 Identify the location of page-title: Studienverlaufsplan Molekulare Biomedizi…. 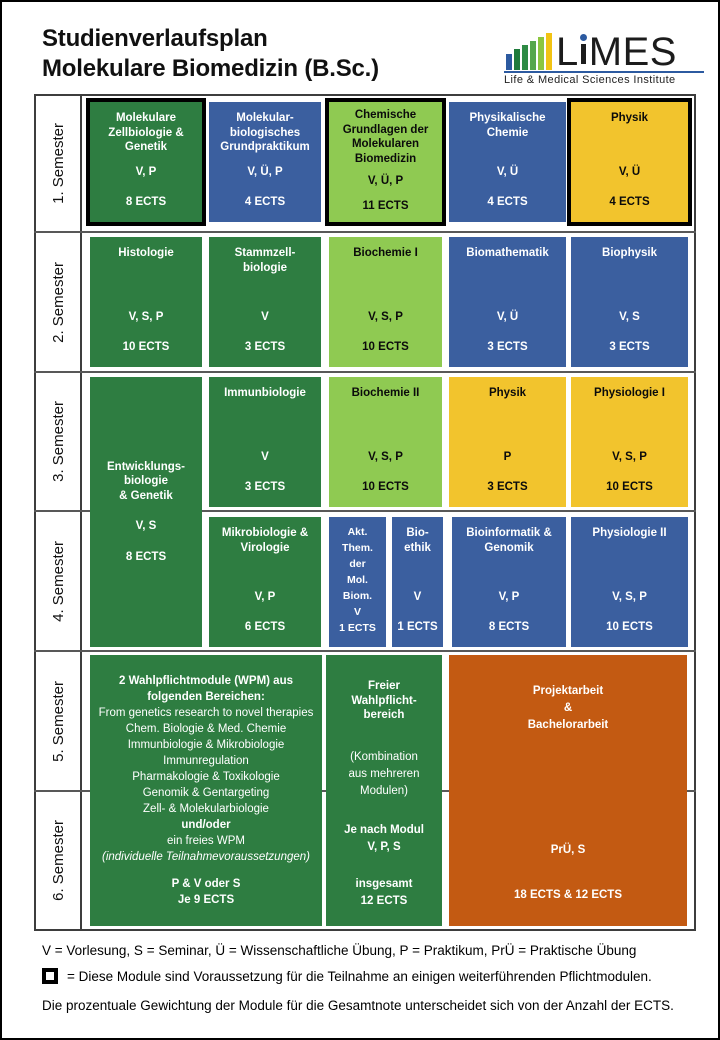
(210, 54).